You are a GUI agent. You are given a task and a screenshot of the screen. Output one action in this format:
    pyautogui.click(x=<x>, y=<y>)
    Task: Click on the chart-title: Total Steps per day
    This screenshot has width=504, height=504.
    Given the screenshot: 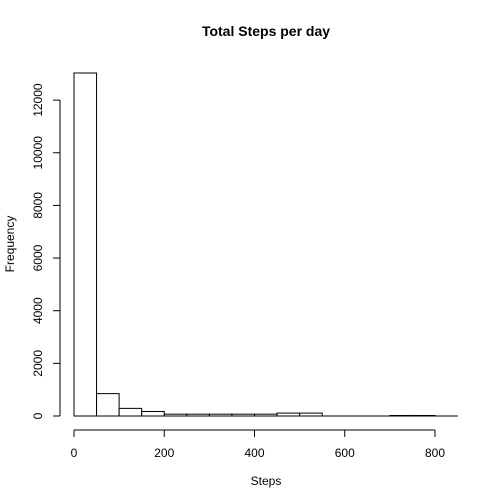 What is the action you would take?
    pyautogui.click(x=266, y=31)
    